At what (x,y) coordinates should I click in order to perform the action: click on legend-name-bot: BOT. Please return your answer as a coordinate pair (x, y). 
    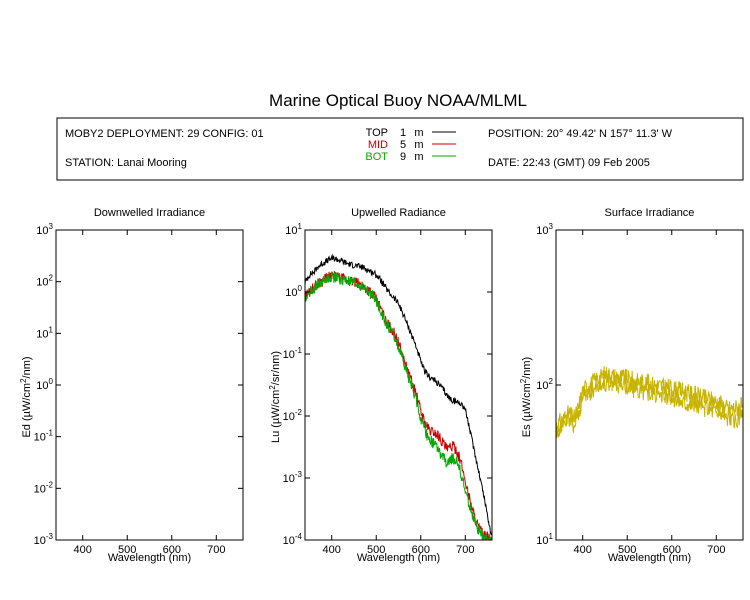
    Looking at the image, I should click on (376, 157).